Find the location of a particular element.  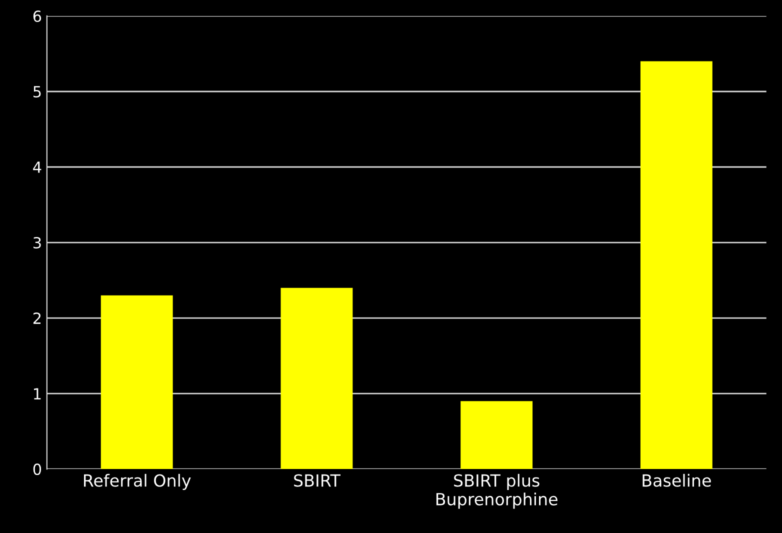

y-tick-label: 0 is located at coordinates (37, 470).